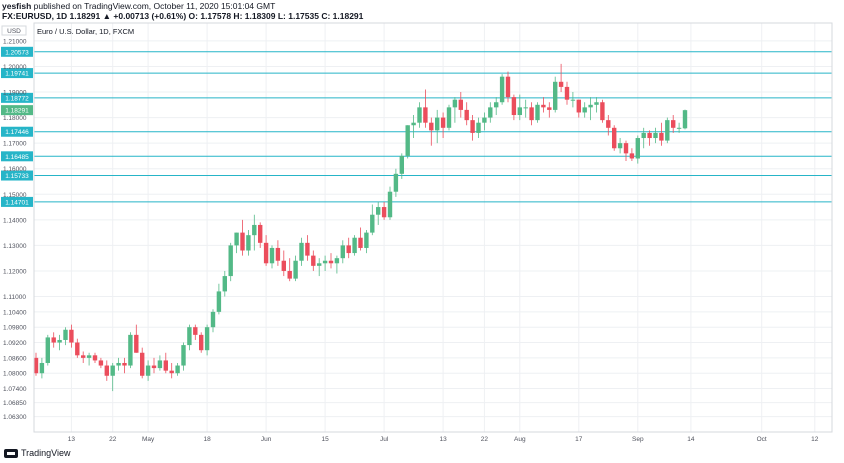 The image size is (844, 463). I want to click on x-tick-label: 18, so click(207, 439).